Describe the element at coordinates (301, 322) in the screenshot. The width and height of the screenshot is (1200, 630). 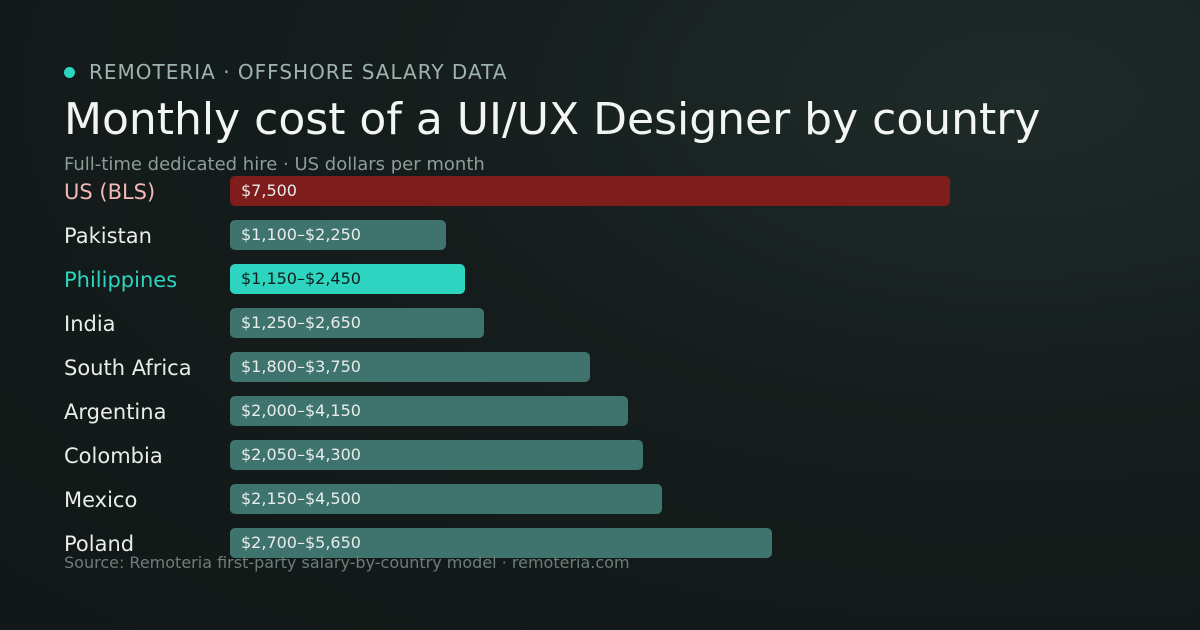
I see `bar-value-label: $1,250–$2,650` at that location.